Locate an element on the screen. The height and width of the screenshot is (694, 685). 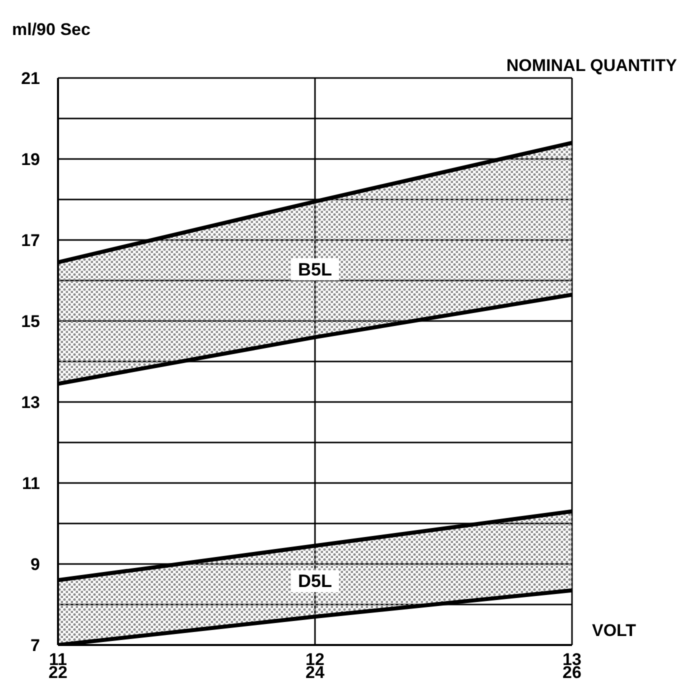
x-axis-title: VOLT is located at coordinates (614, 631).